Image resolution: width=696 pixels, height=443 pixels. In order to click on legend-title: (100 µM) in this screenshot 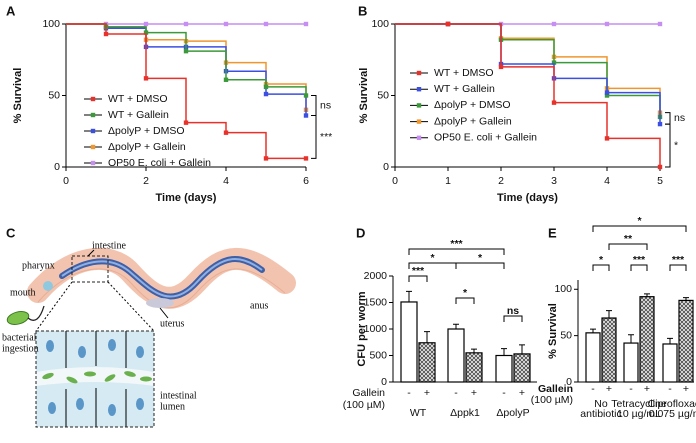, I will do `click(364, 405)`.